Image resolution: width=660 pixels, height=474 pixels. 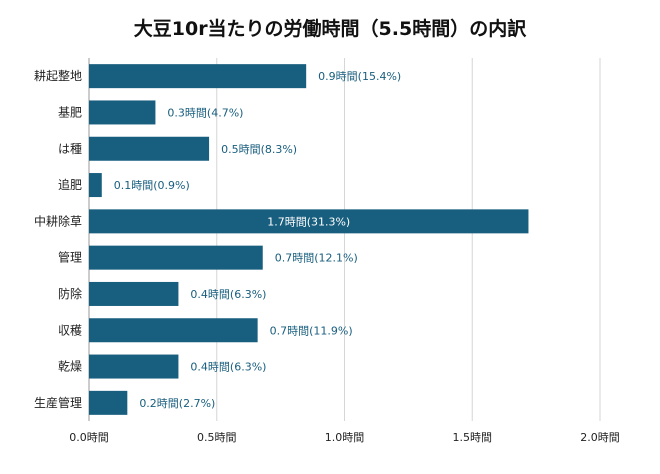 I want to click on data-label: 0.5時間(8.3%), so click(x=259, y=149).